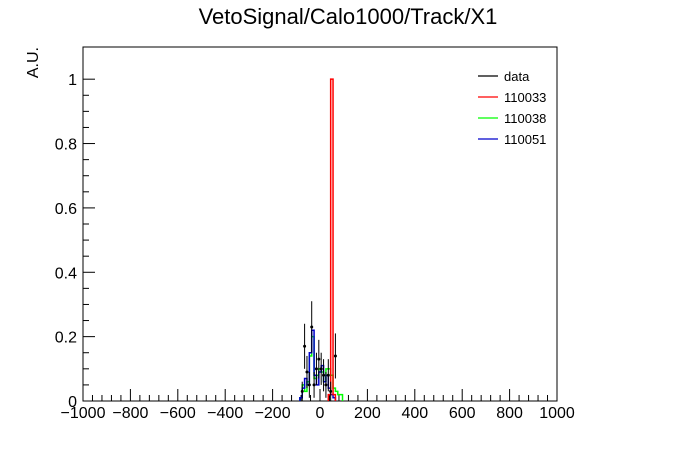 The image size is (696, 472). I want to click on x-tick-label: 0, so click(320, 413).